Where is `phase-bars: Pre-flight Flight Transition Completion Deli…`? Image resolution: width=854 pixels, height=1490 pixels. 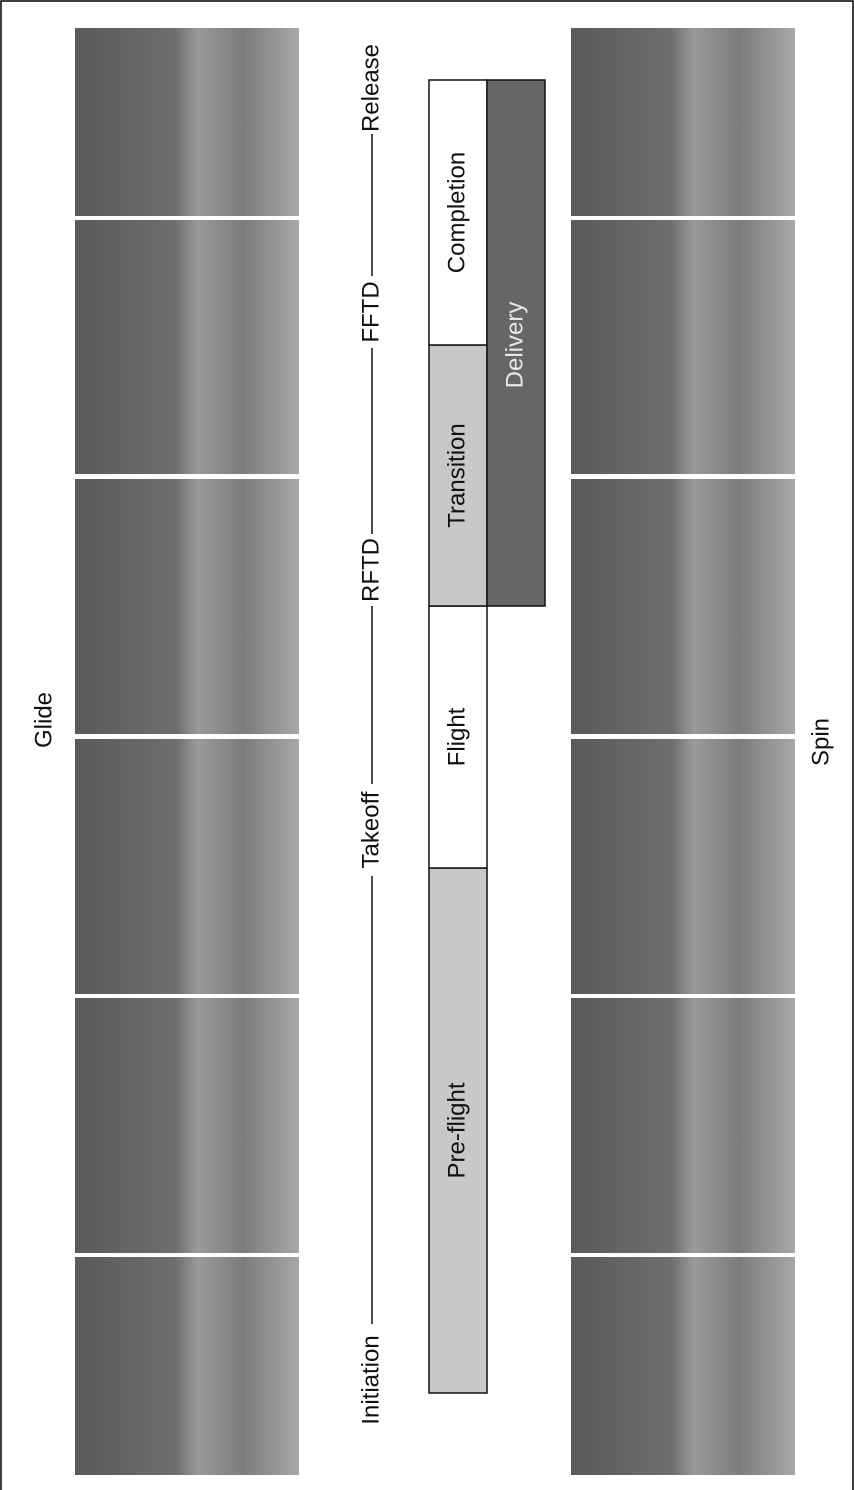 phase-bars: Pre-flight Flight Transition Completion Deli… is located at coordinates (487, 736).